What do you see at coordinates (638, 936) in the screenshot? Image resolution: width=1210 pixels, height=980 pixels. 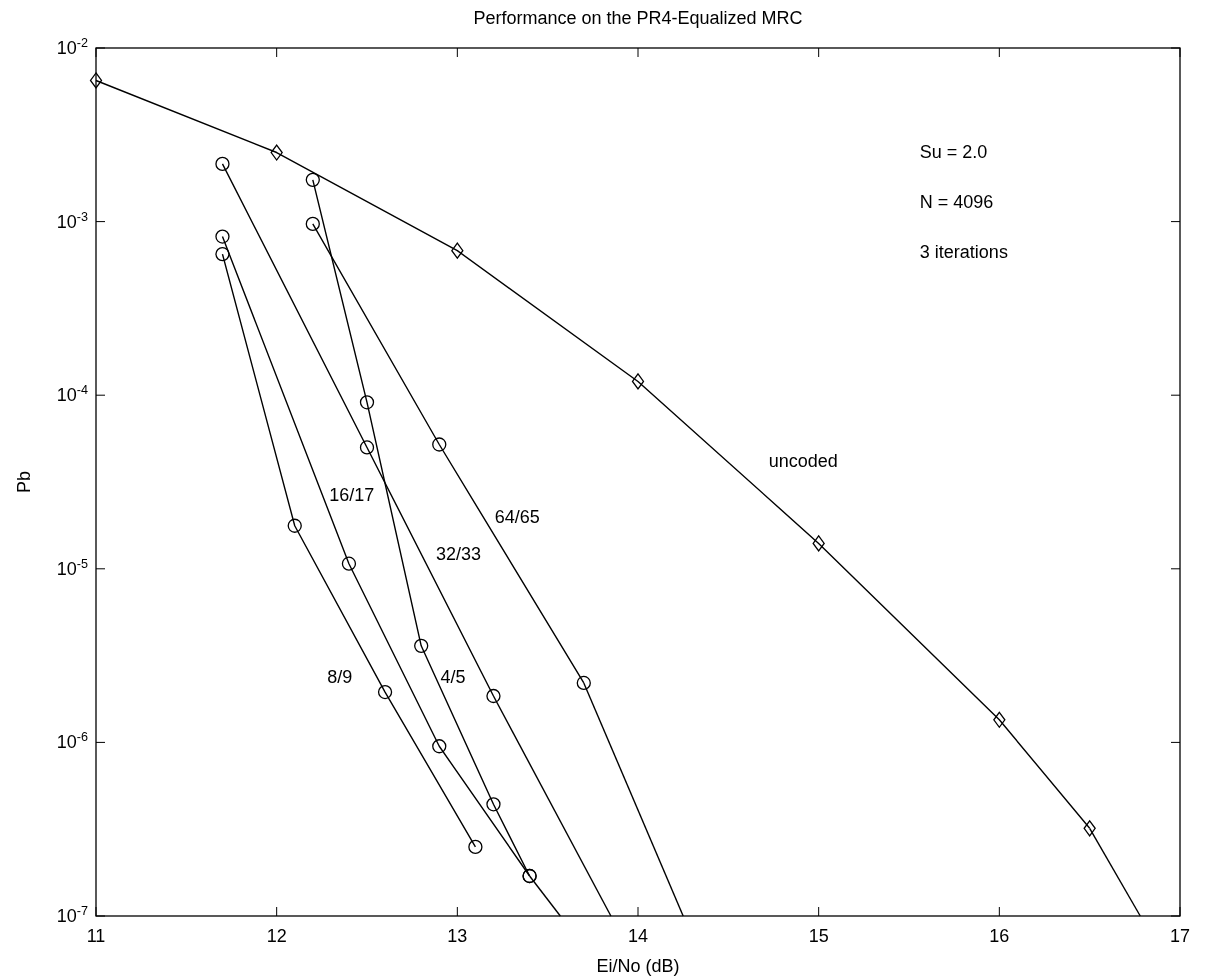 I see `x-tick-label: 14` at bounding box center [638, 936].